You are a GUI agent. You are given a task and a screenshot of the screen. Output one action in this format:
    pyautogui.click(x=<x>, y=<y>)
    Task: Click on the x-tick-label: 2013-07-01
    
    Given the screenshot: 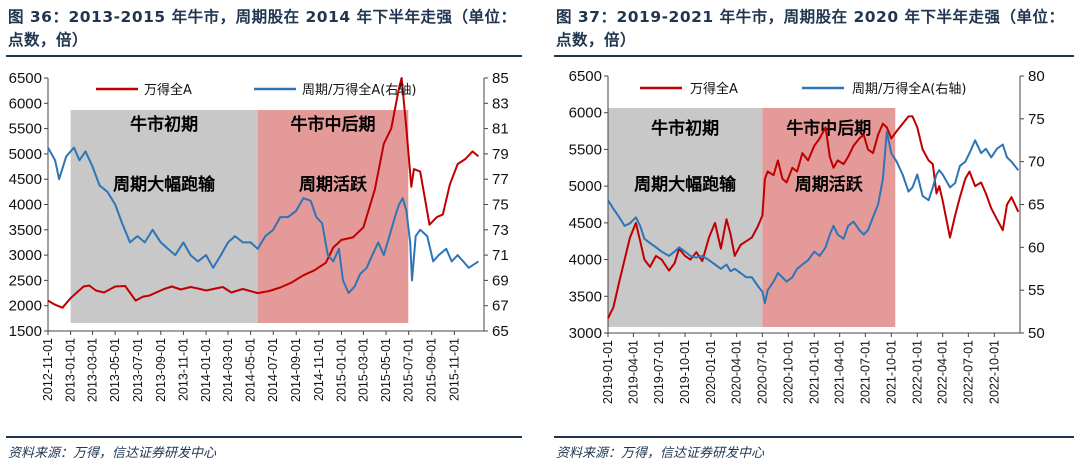 What is the action you would take?
    pyautogui.click(x=138, y=370)
    